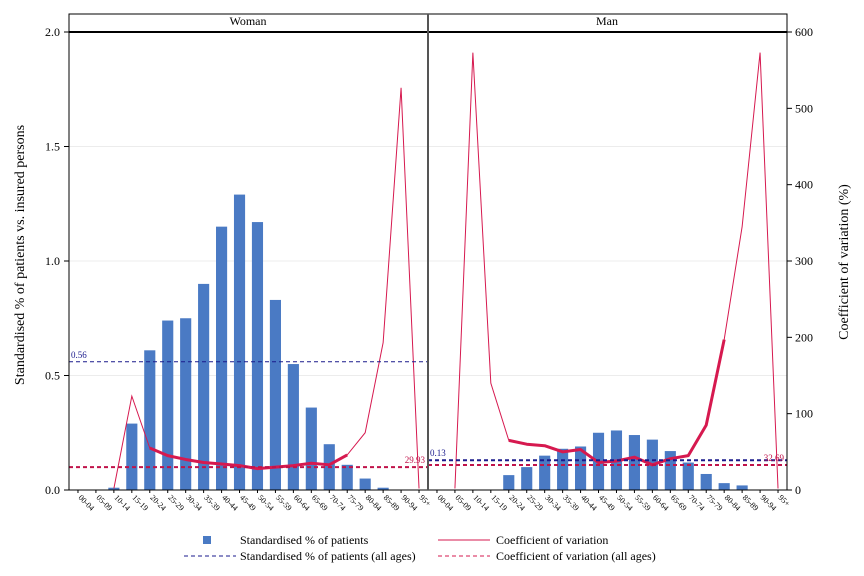 The height and width of the screenshot is (576, 864). Describe the element at coordinates (804, 337) in the screenshot. I see `y-right-tick-label: 200` at that location.